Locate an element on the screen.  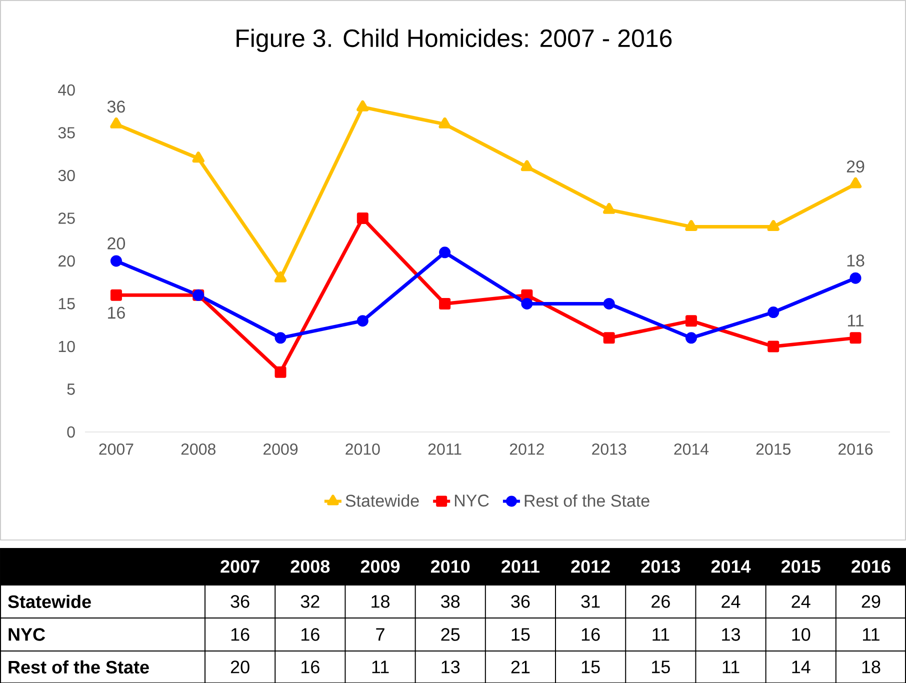
data-label: 38 is located at coordinates (450, 601).